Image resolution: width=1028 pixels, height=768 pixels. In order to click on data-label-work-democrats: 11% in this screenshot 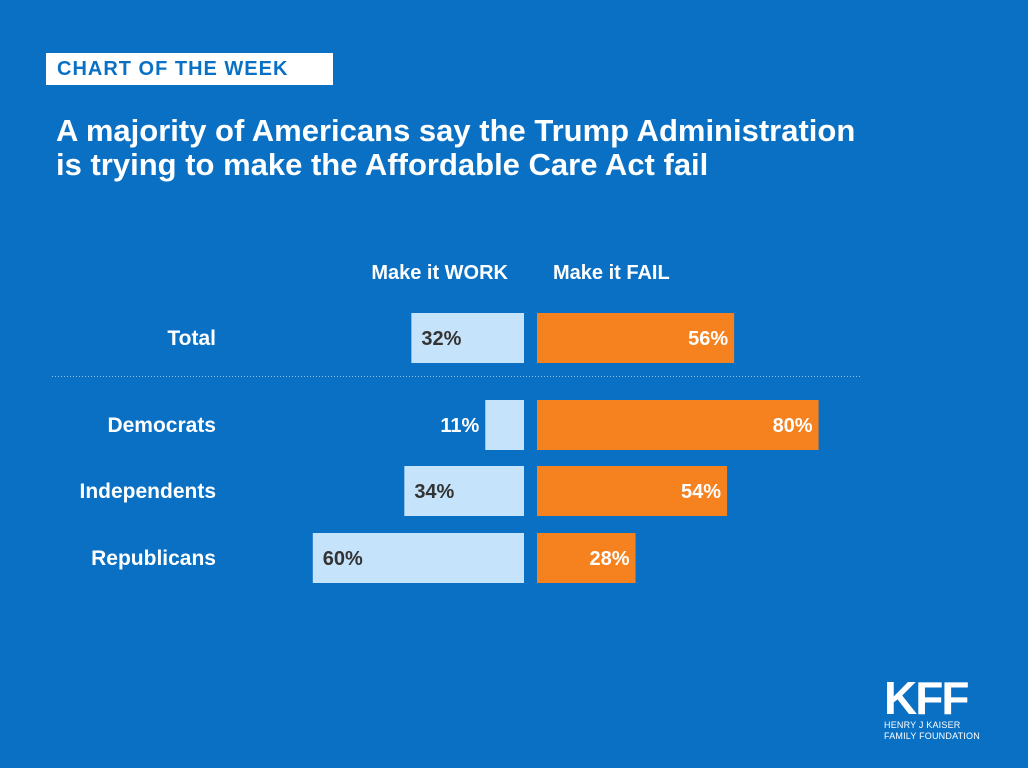, I will do `click(459, 426)`.